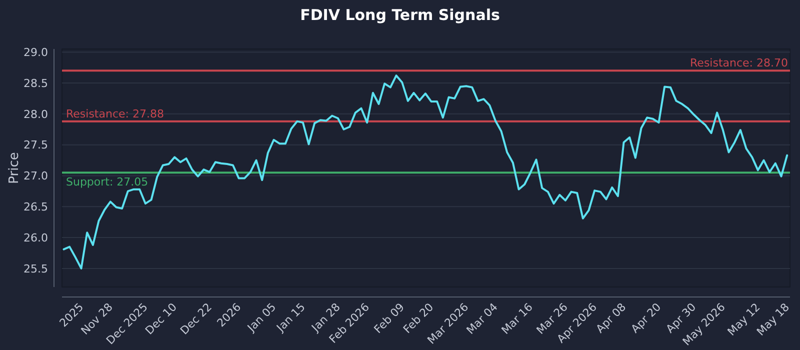 Image resolution: width=800 pixels, height=350 pixels. Describe the element at coordinates (36, 145) in the screenshot. I see `y-tick-label: 27.5` at that location.